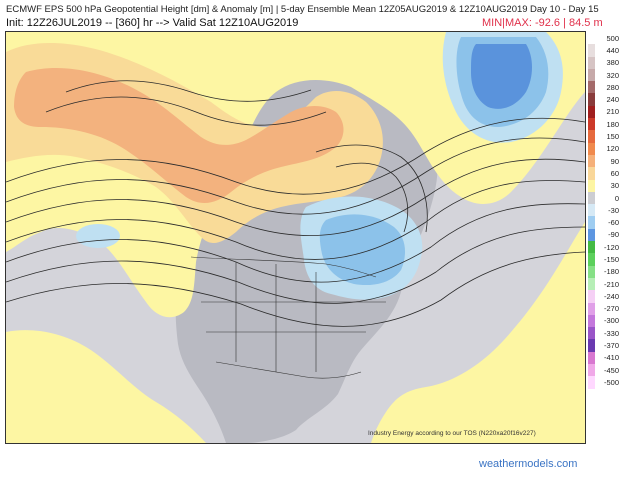  What do you see at coordinates (362, 250) in the screenshot?
I see `anomaly-neg60-greatlakes` at bounding box center [362, 250].